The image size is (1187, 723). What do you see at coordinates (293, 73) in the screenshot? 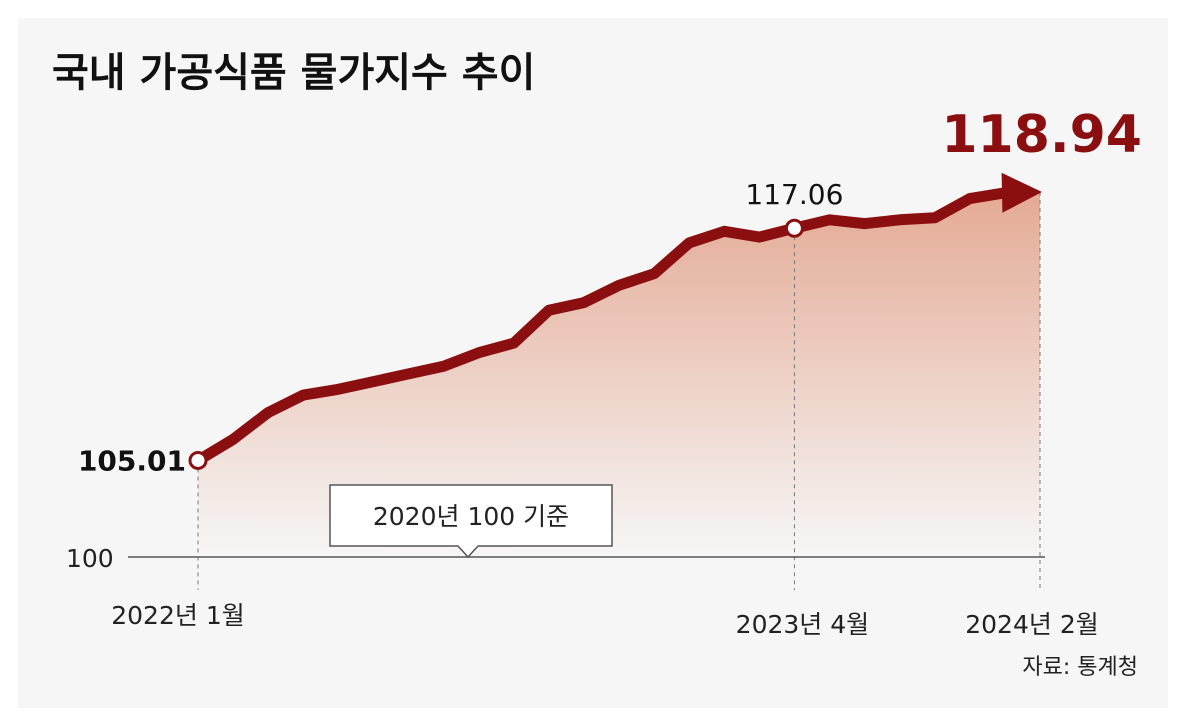
I see `chart-title: 국내 가공식품 물가지수 추이` at bounding box center [293, 73].